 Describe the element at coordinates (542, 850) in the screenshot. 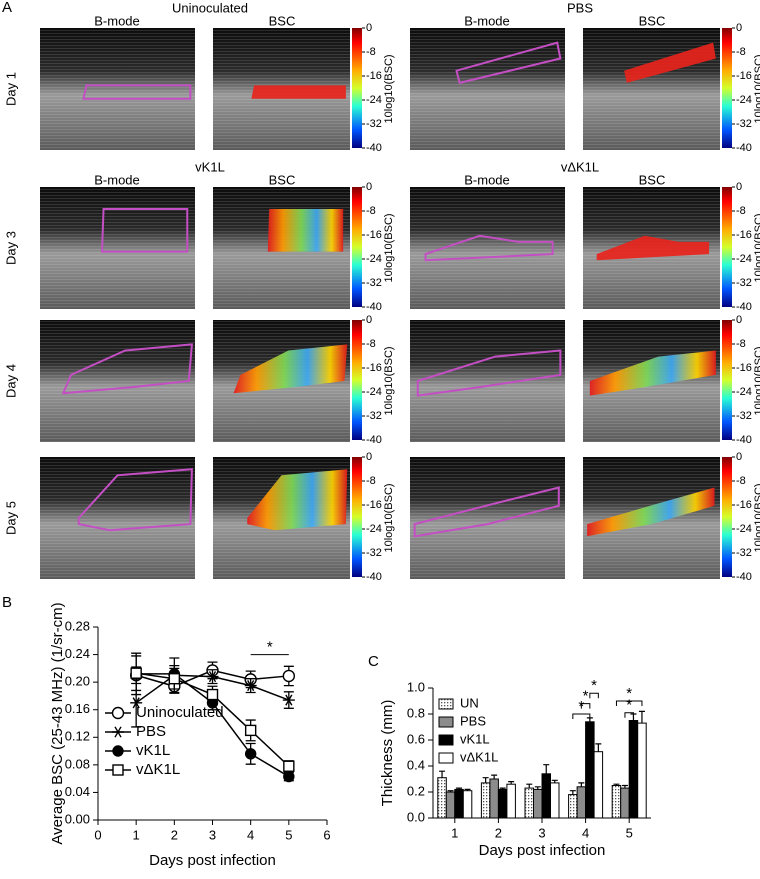

I see `x-axis-label: Days post infection` at that location.